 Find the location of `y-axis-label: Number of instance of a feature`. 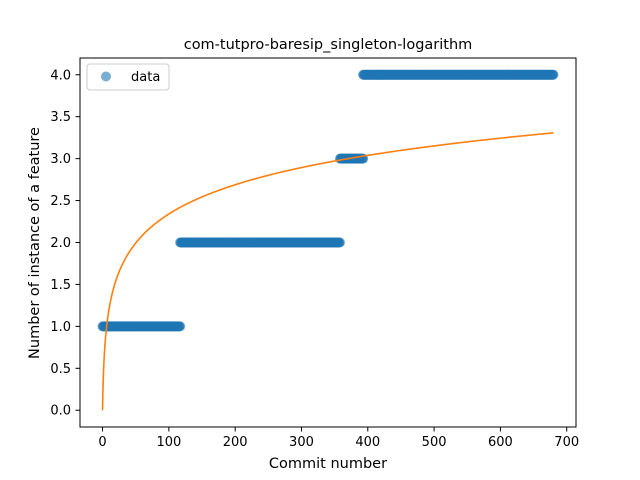

y-axis-label: Number of instance of a feature is located at coordinates (35, 243).